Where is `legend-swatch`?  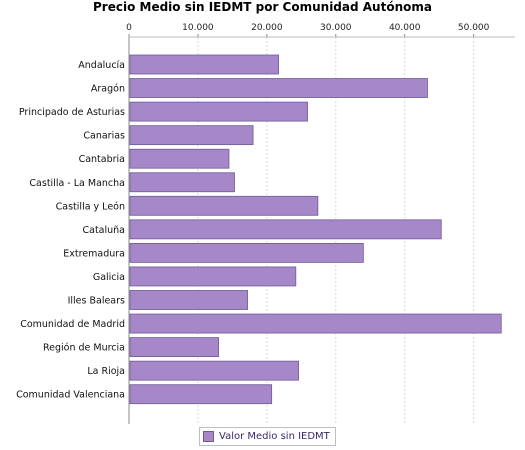 legend-swatch is located at coordinates (208, 436).